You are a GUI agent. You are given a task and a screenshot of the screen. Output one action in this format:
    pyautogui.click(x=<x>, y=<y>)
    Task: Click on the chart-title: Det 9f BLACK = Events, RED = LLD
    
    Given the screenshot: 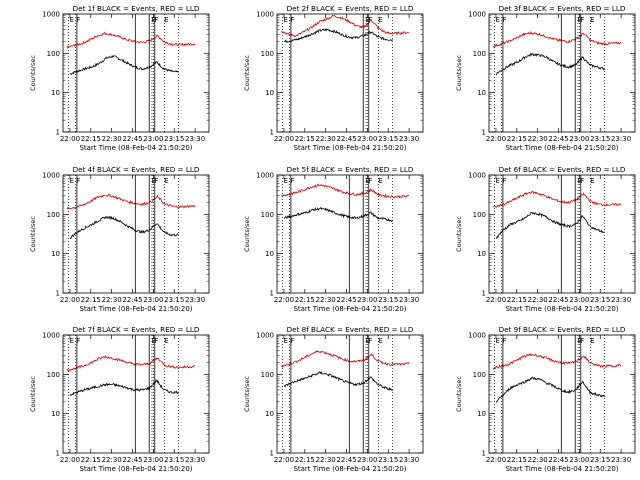 What is the action you would take?
    pyautogui.click(x=562, y=329)
    